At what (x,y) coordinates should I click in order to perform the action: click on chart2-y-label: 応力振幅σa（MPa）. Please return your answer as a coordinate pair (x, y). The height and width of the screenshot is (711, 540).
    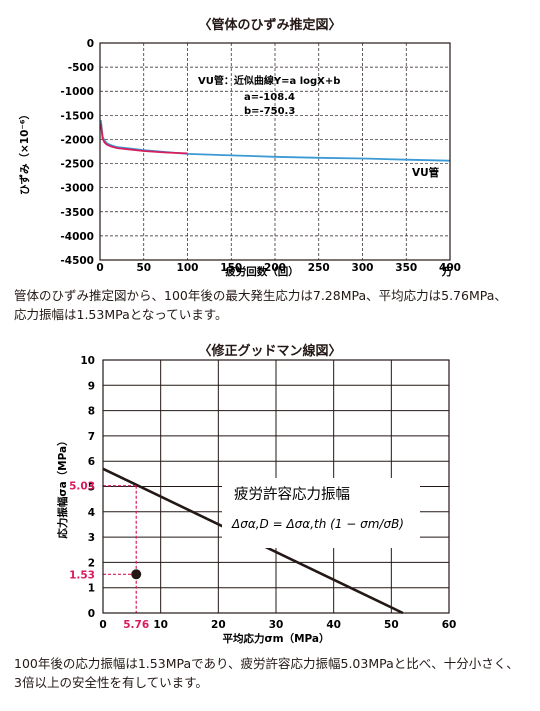
    Looking at the image, I should click on (62, 486).